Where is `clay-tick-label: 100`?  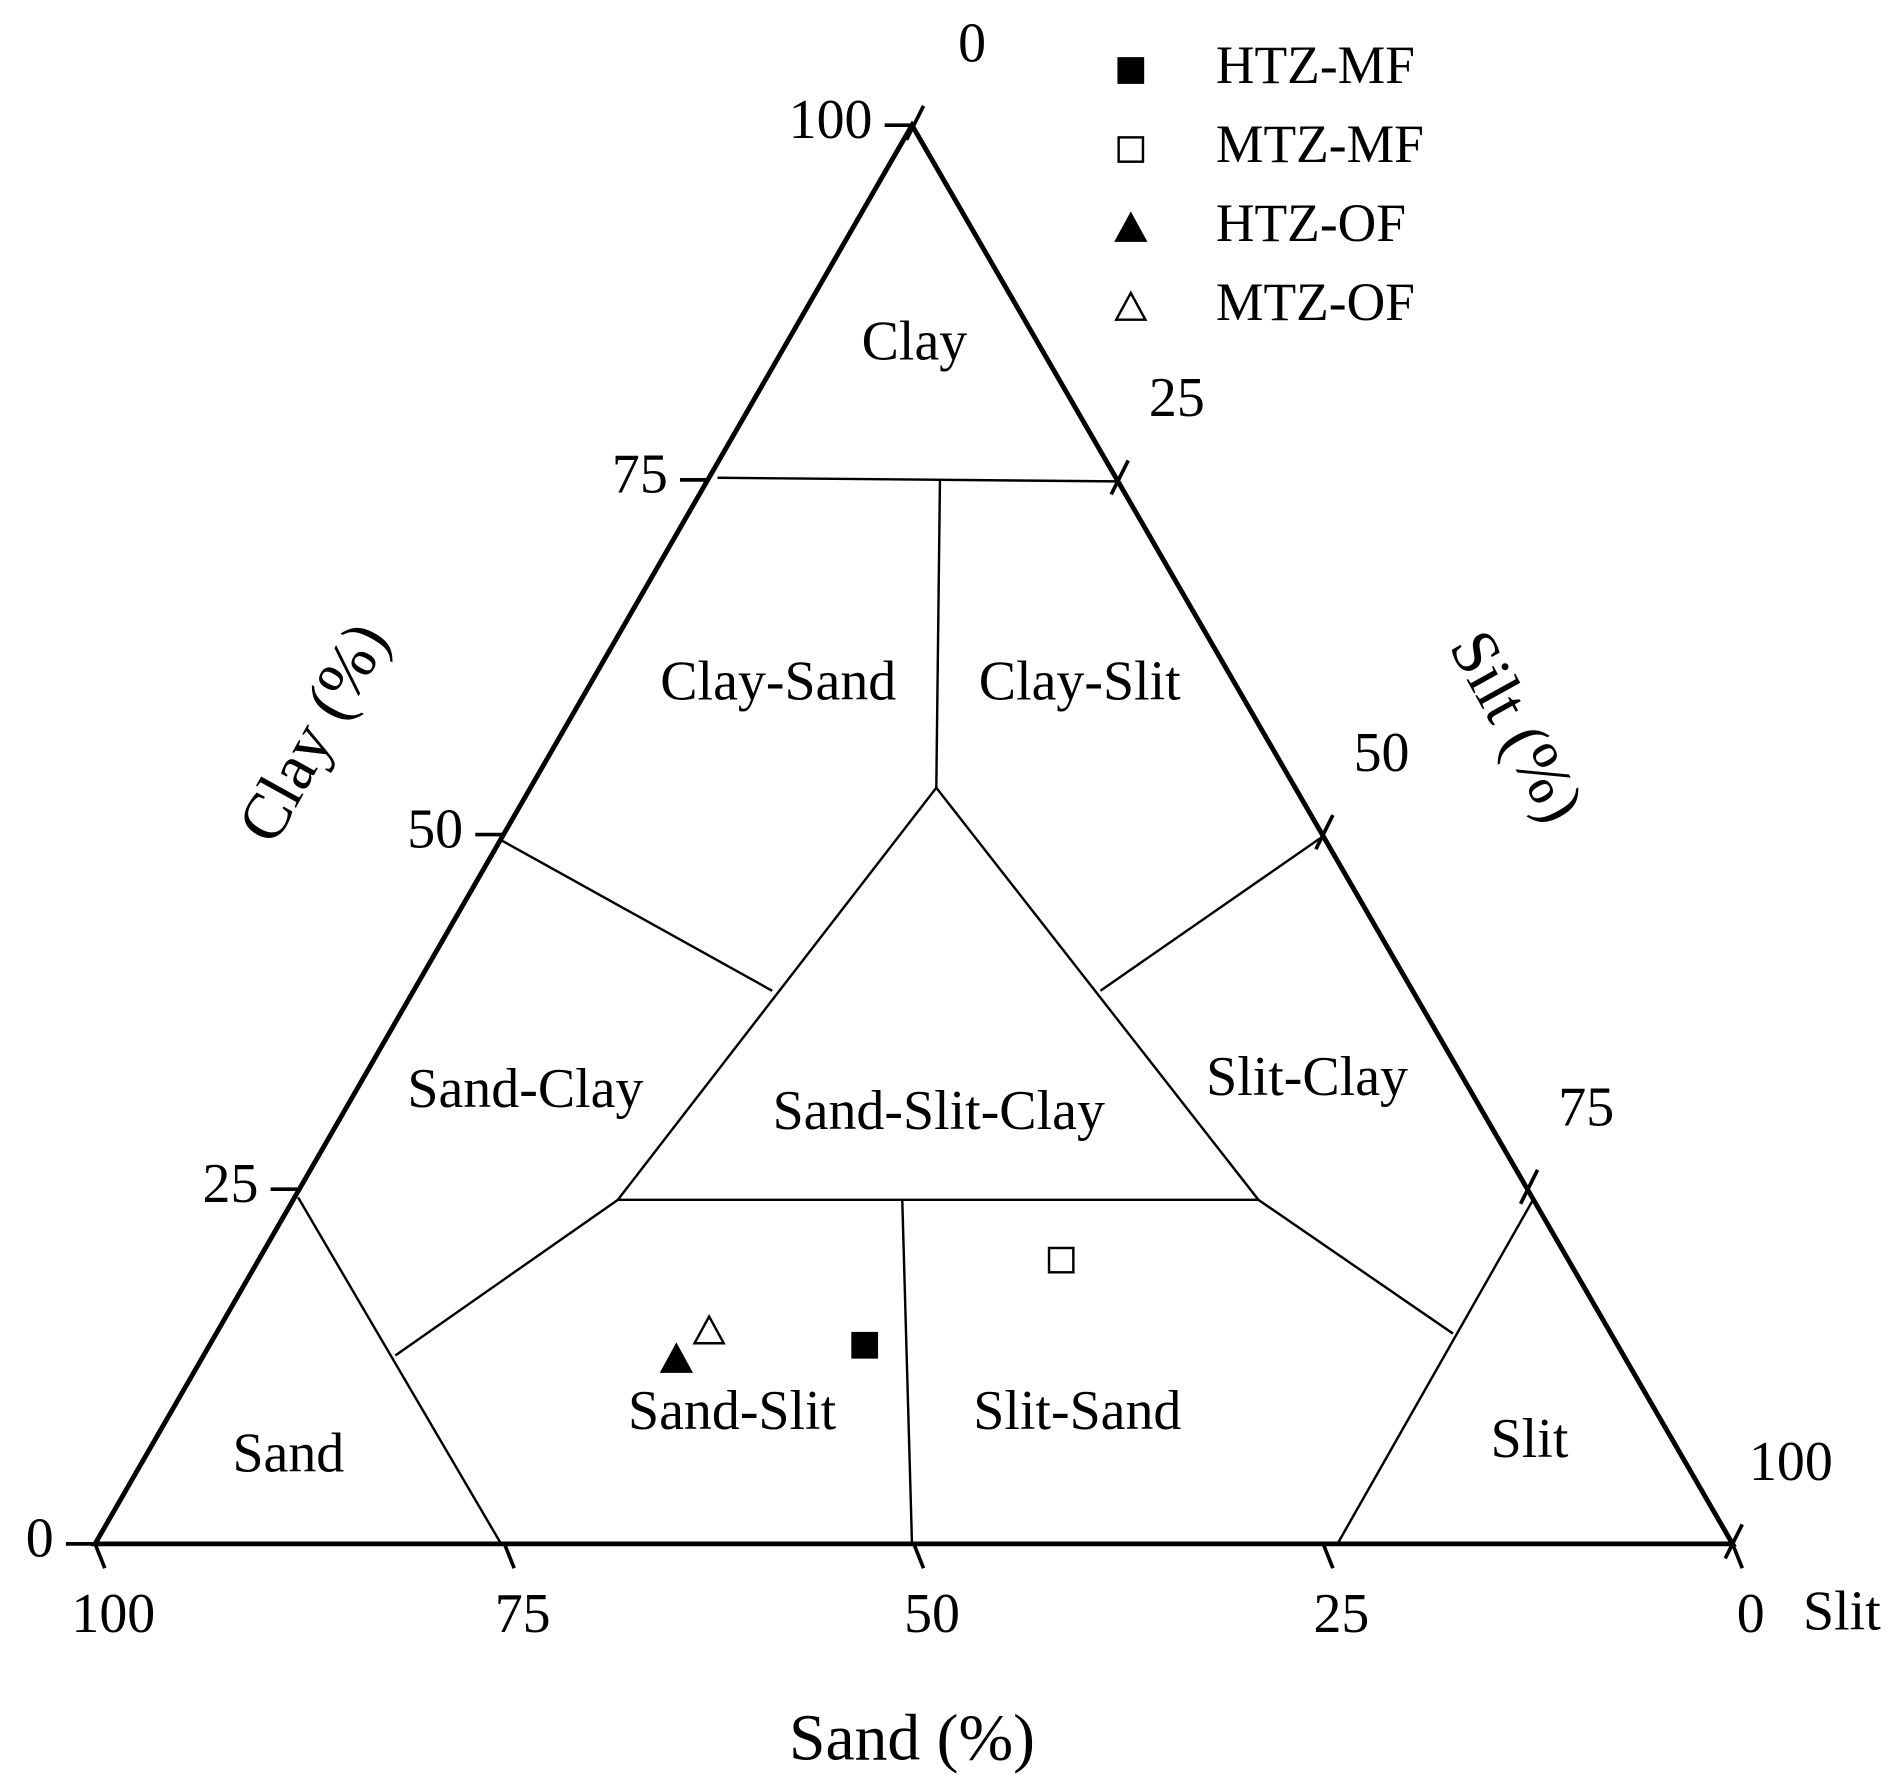 clay-tick-label: 100 is located at coordinates (831, 120).